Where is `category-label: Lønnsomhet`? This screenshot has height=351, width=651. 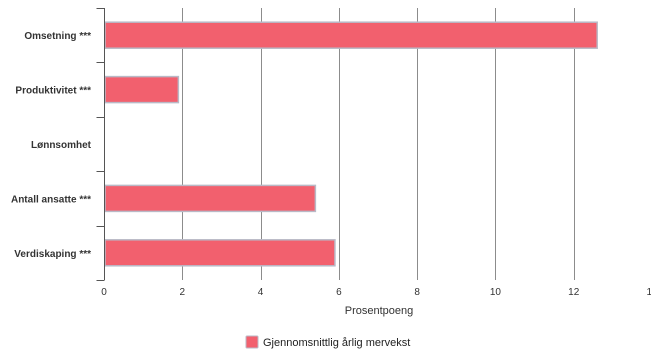
category-label: Lønnsomhet is located at coordinates (61, 145).